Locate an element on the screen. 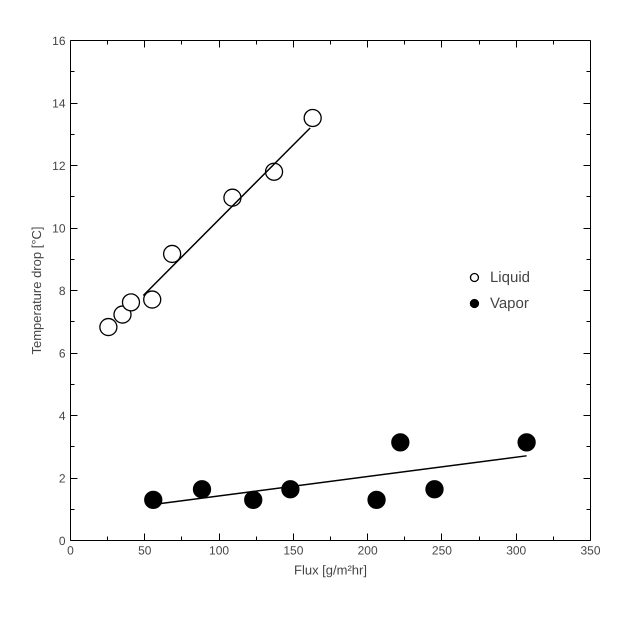 The height and width of the screenshot is (617, 618). y-tick-label: 10 is located at coordinates (59, 229).